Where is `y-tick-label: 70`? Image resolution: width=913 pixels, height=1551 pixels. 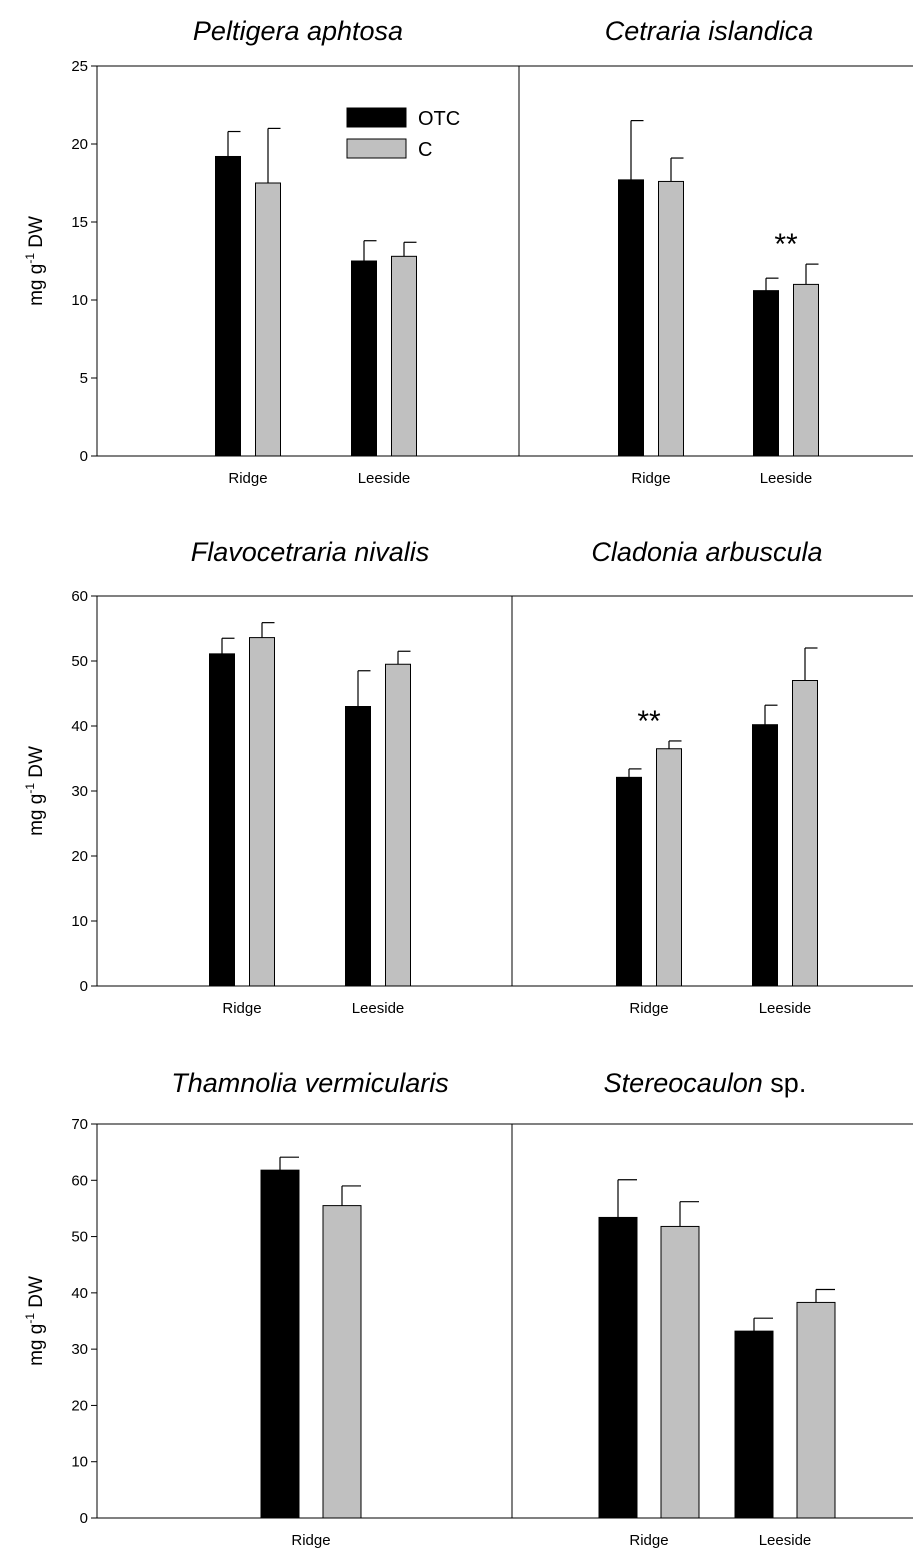 y-tick-label: 70 is located at coordinates (79, 1124).